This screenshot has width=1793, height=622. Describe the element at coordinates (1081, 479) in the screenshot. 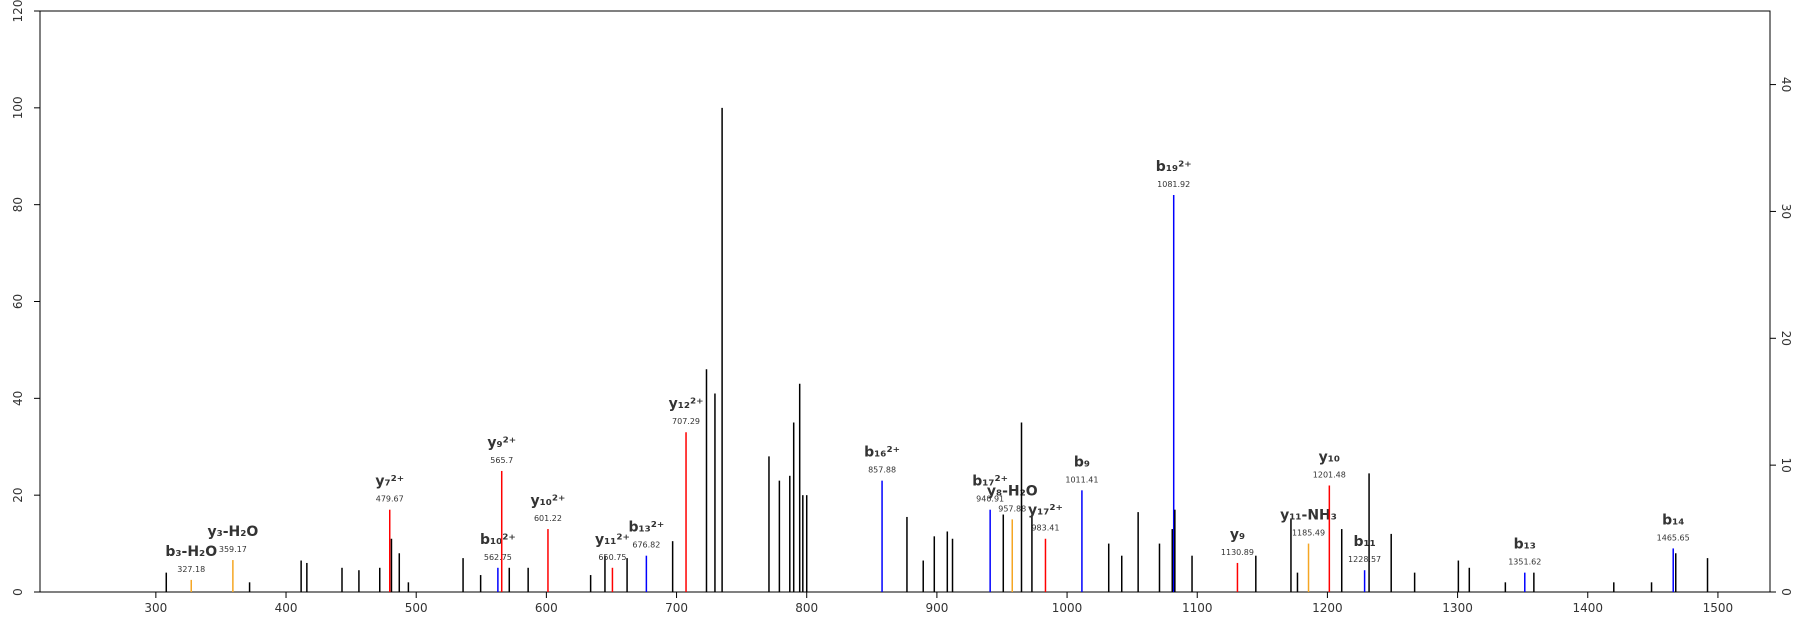

I see `mz-label: 1011.41` at that location.